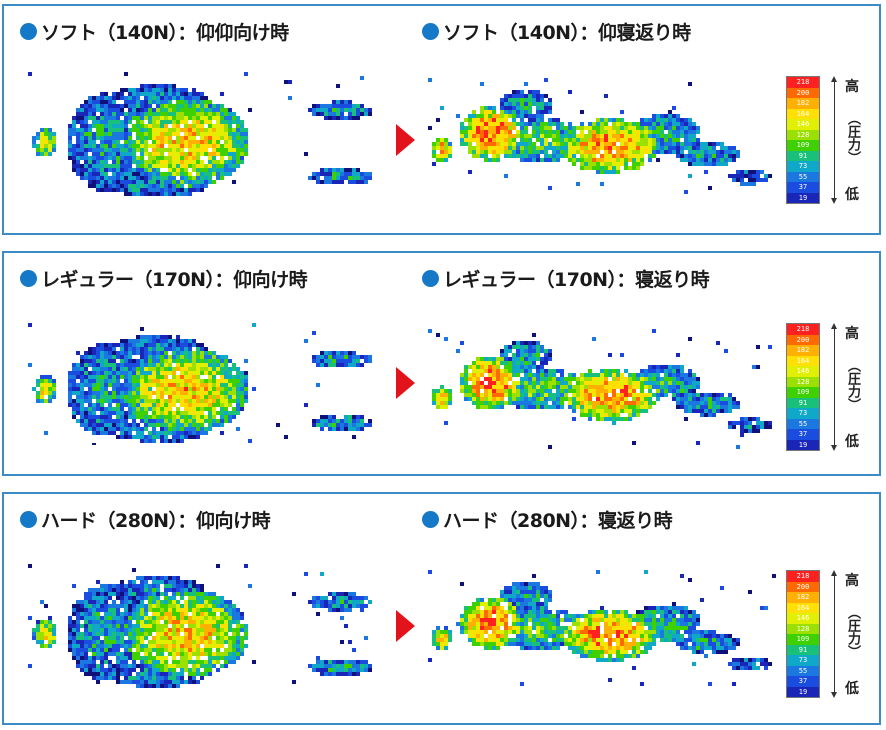 The width and height of the screenshot is (886, 730). What do you see at coordinates (165, 33) in the screenshot?
I see `left-title-text: ソフト（140N）：仰仰向け時` at bounding box center [165, 33].